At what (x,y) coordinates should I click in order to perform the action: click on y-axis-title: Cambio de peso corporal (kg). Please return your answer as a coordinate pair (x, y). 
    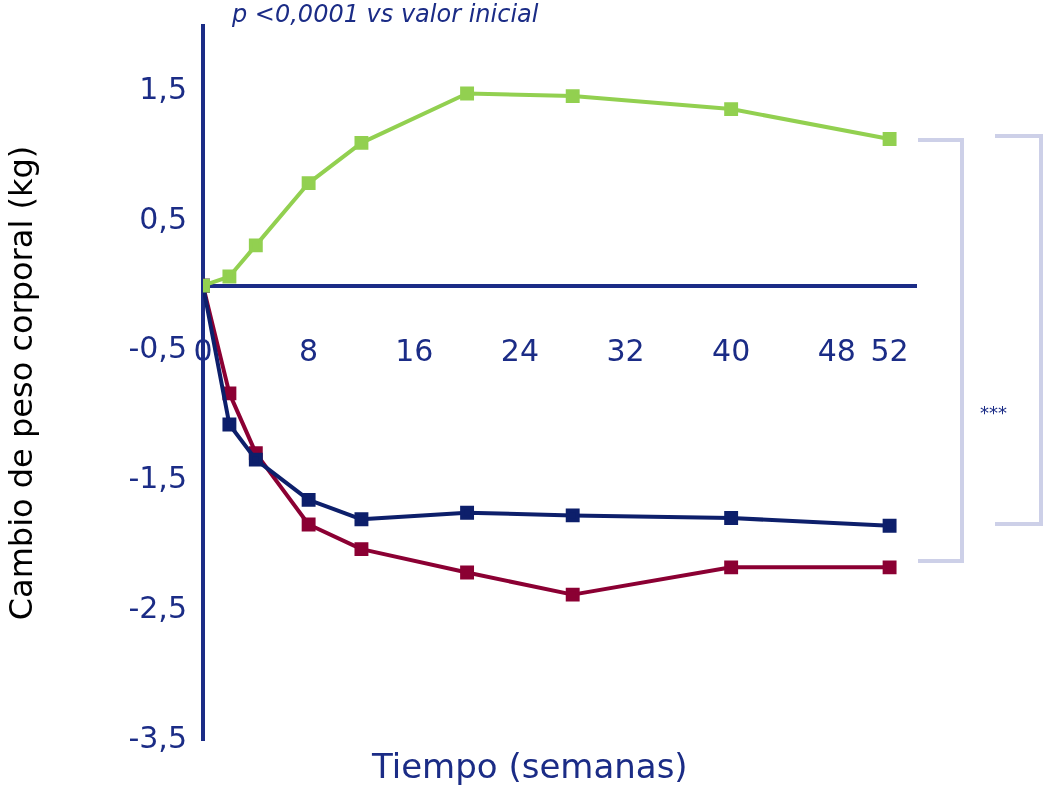
    Looking at the image, I should click on (20, 383).